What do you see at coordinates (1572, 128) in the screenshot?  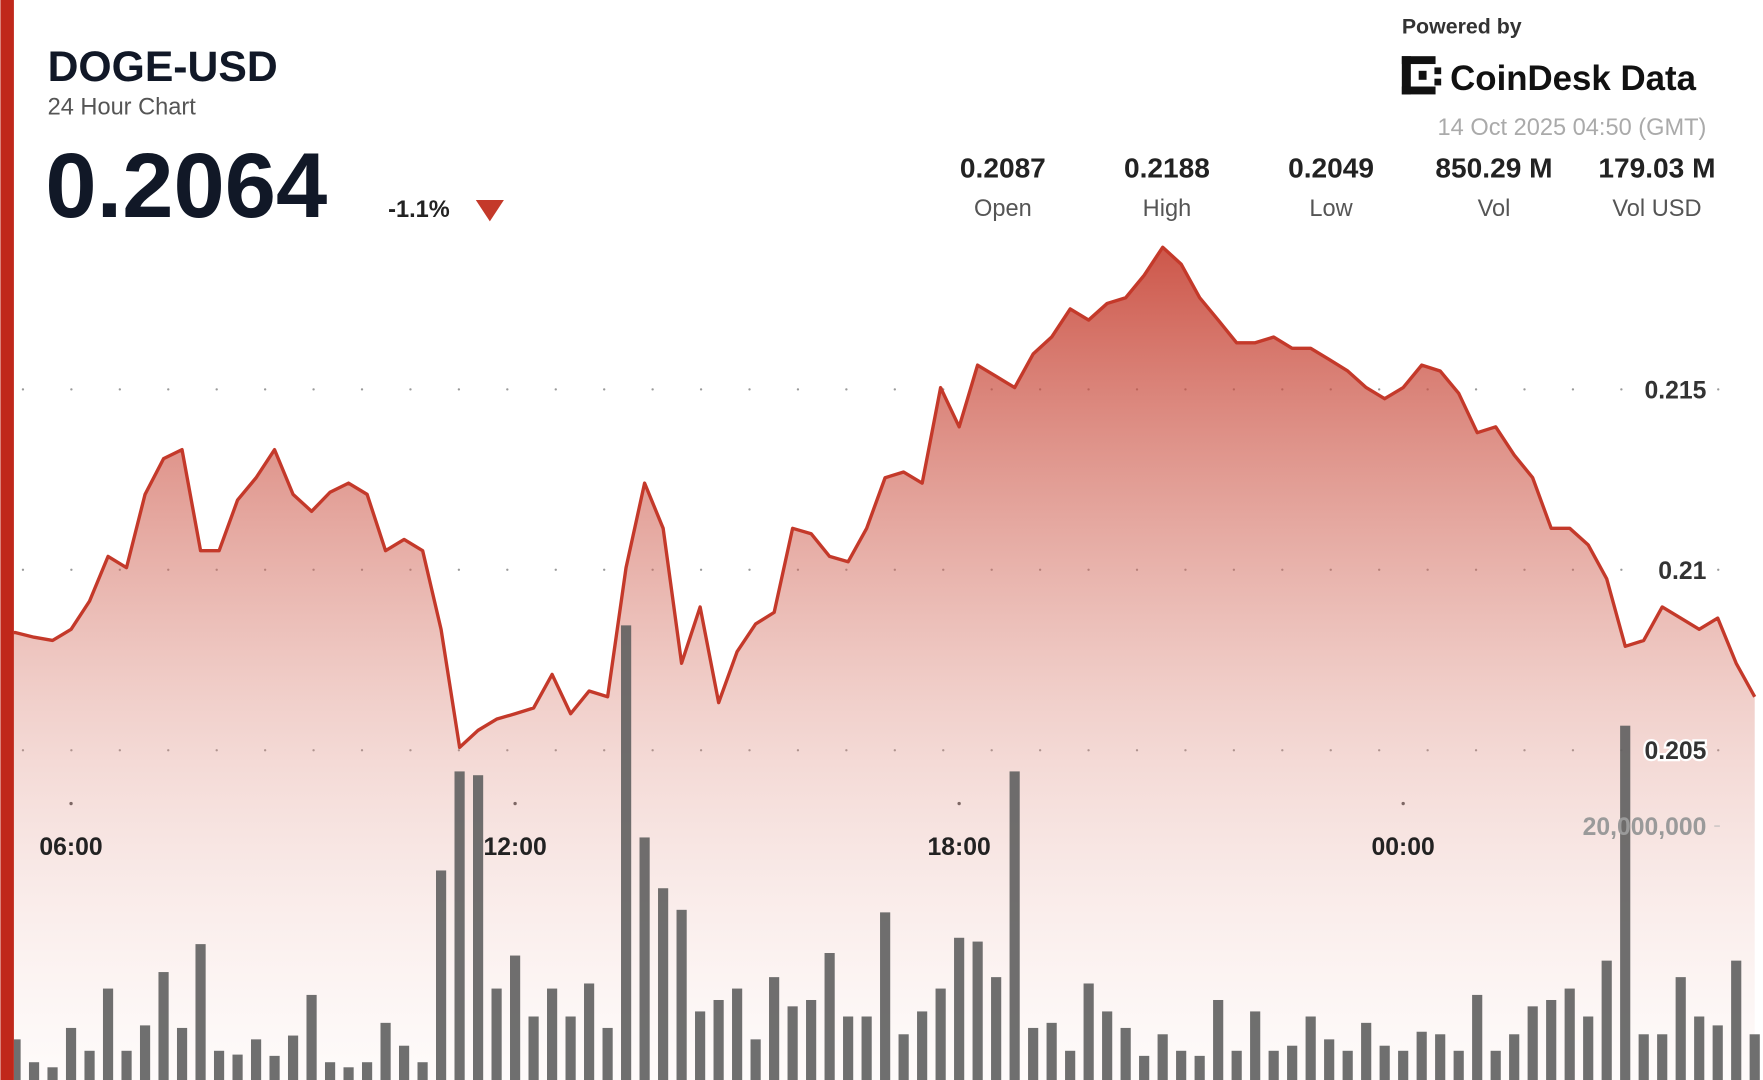 I see `timestamp: 14 Oct 2025 04:50 (GMT)` at bounding box center [1572, 128].